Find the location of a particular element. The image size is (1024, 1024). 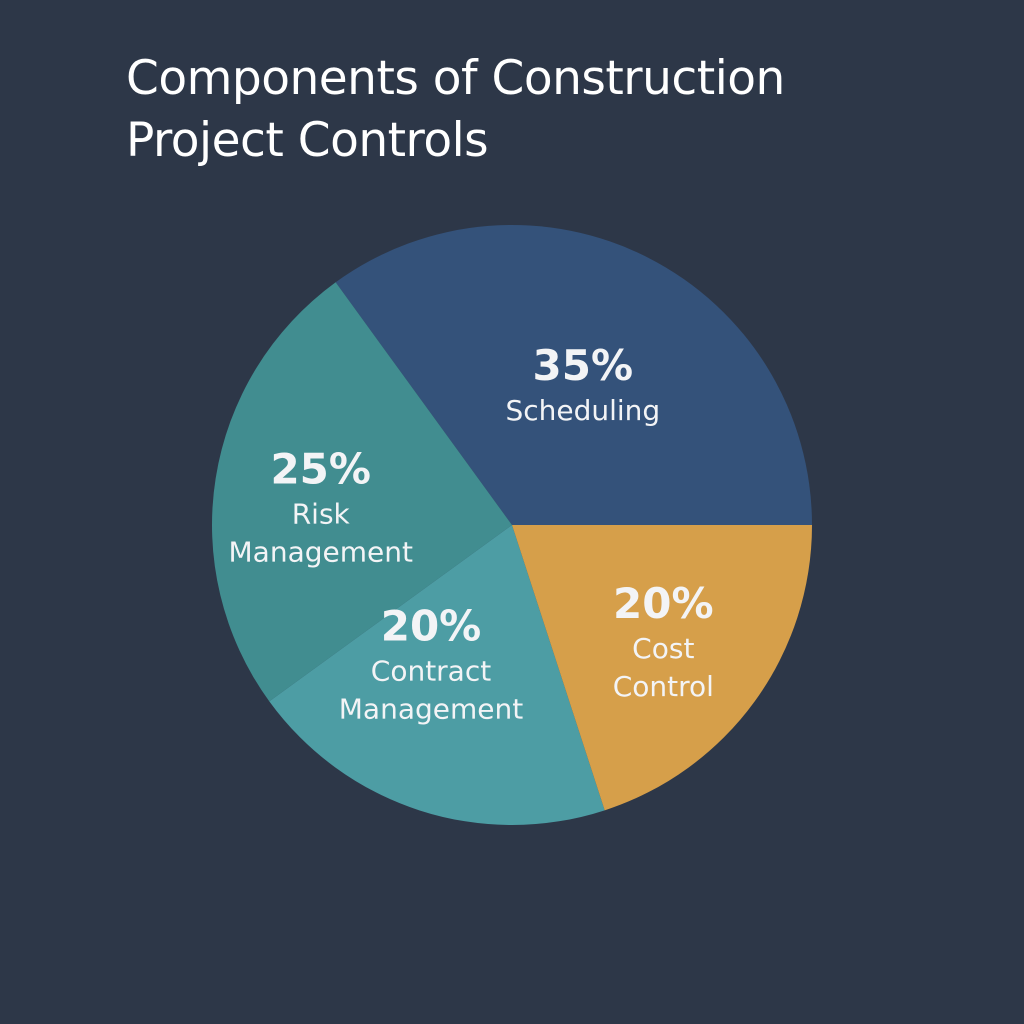

slice-label-risk-management: Risk is located at coordinates (321, 513).